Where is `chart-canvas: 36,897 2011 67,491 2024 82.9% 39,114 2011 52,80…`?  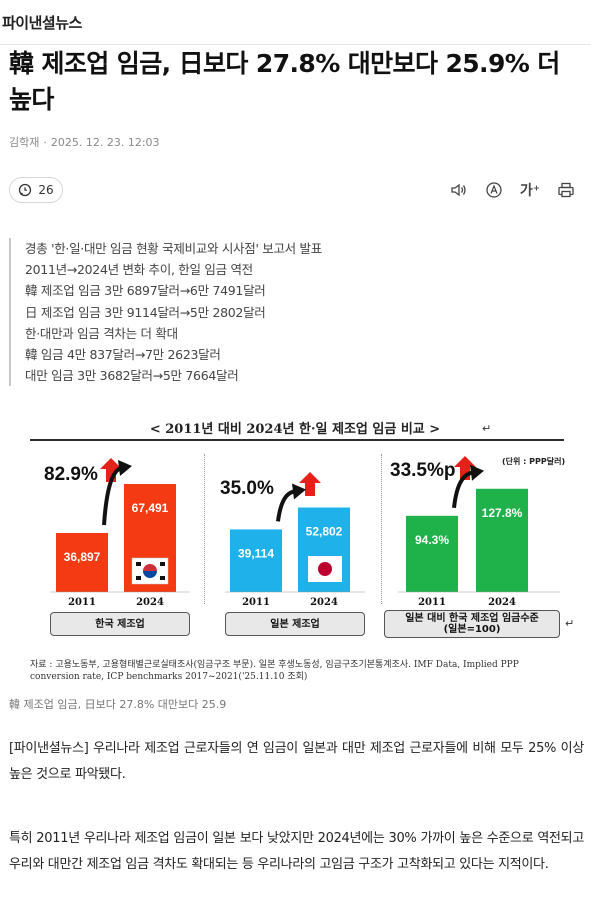
chart-canvas: 36,897 2011 67,491 2024 82.9% 39,114 2011 52,80… is located at coordinates (302, 532).